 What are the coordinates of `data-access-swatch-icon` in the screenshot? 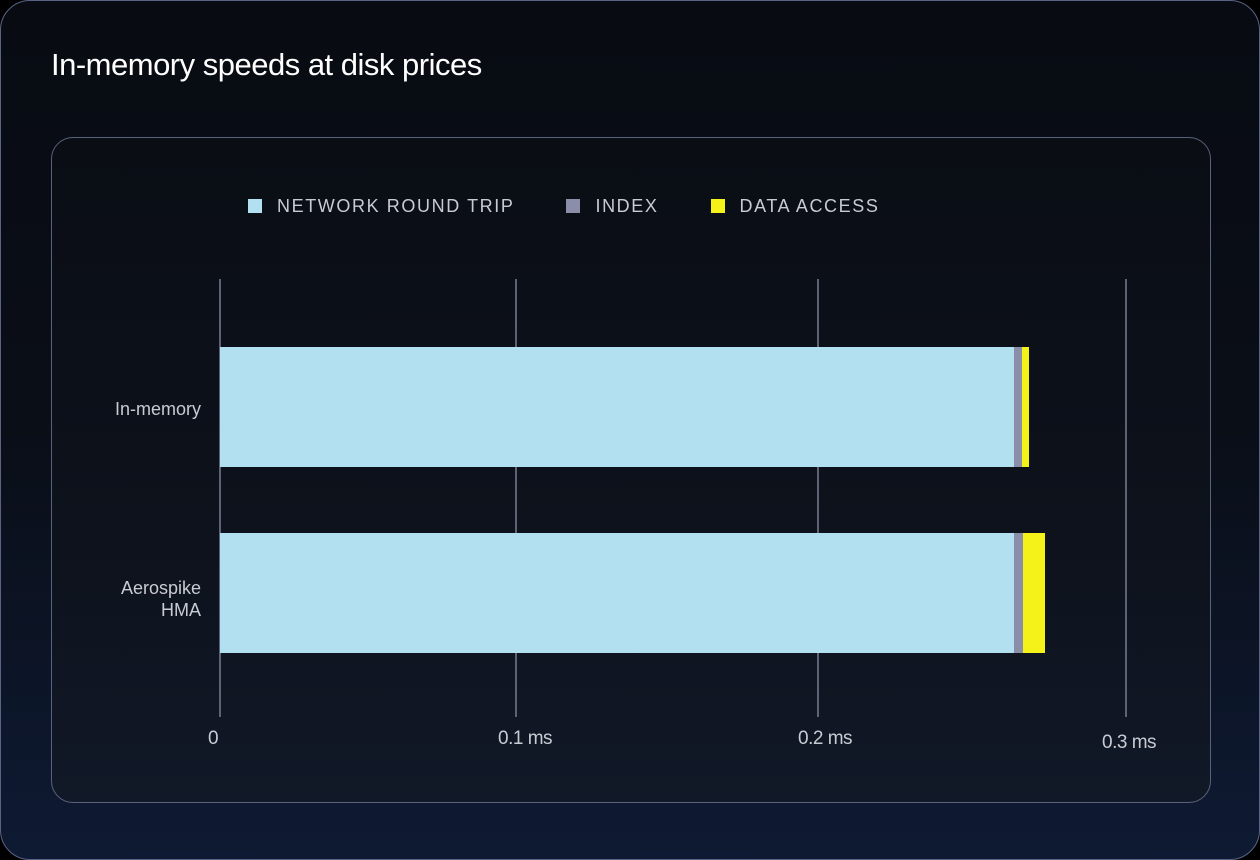 It's located at (717, 206).